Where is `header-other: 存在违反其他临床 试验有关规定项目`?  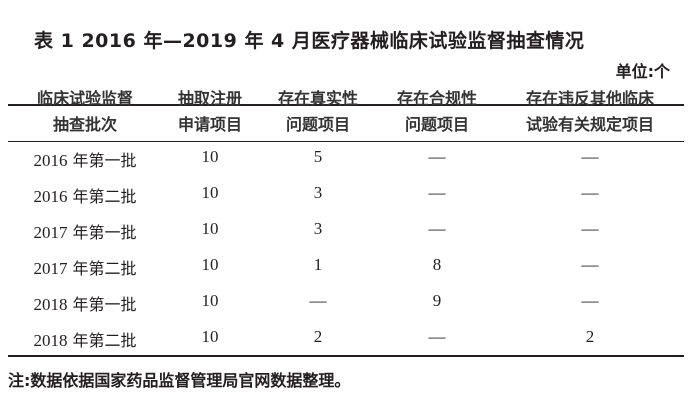 header-other: 存在违反其他临床 试验有关规定项目 is located at coordinates (590, 112).